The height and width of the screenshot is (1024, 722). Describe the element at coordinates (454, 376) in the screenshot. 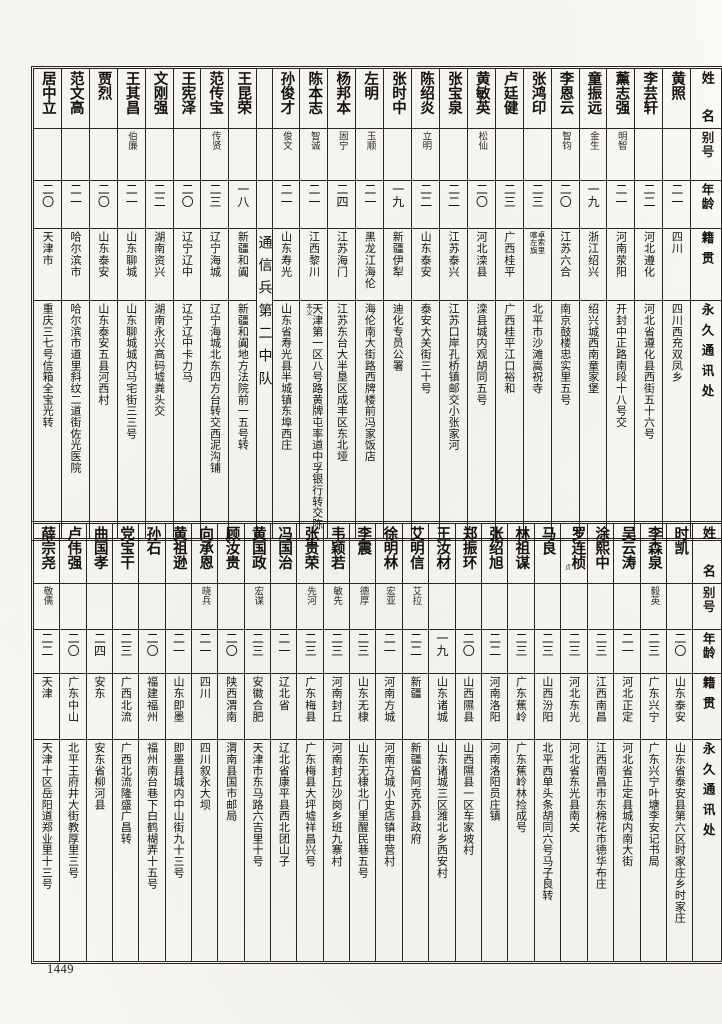

I see `permanent-address-text: 江苏口岸孔桥镇邮交小张家河` at that location.